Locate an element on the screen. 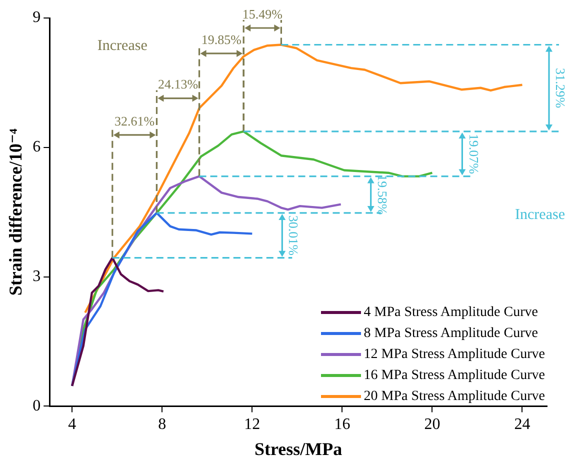  y-tick-label: 0 is located at coordinates (36, 405).